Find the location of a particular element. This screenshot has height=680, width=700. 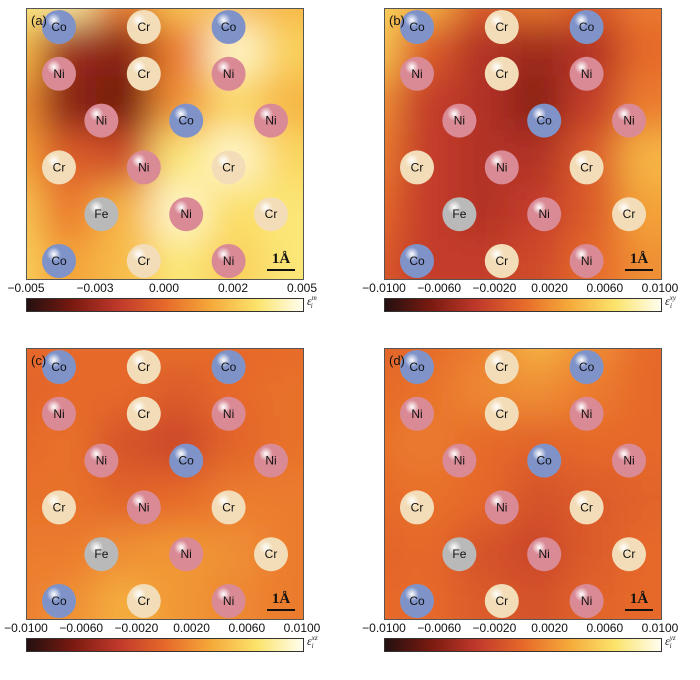

colorbar-tick: −0.0060 is located at coordinates (439, 288).